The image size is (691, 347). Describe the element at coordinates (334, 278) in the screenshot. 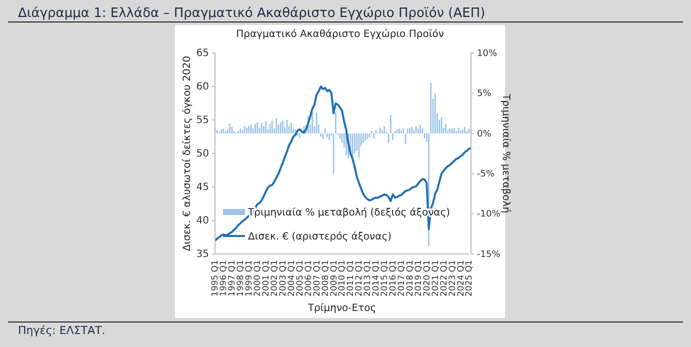

I see `x-tick-label: 2009 Q1` at that location.